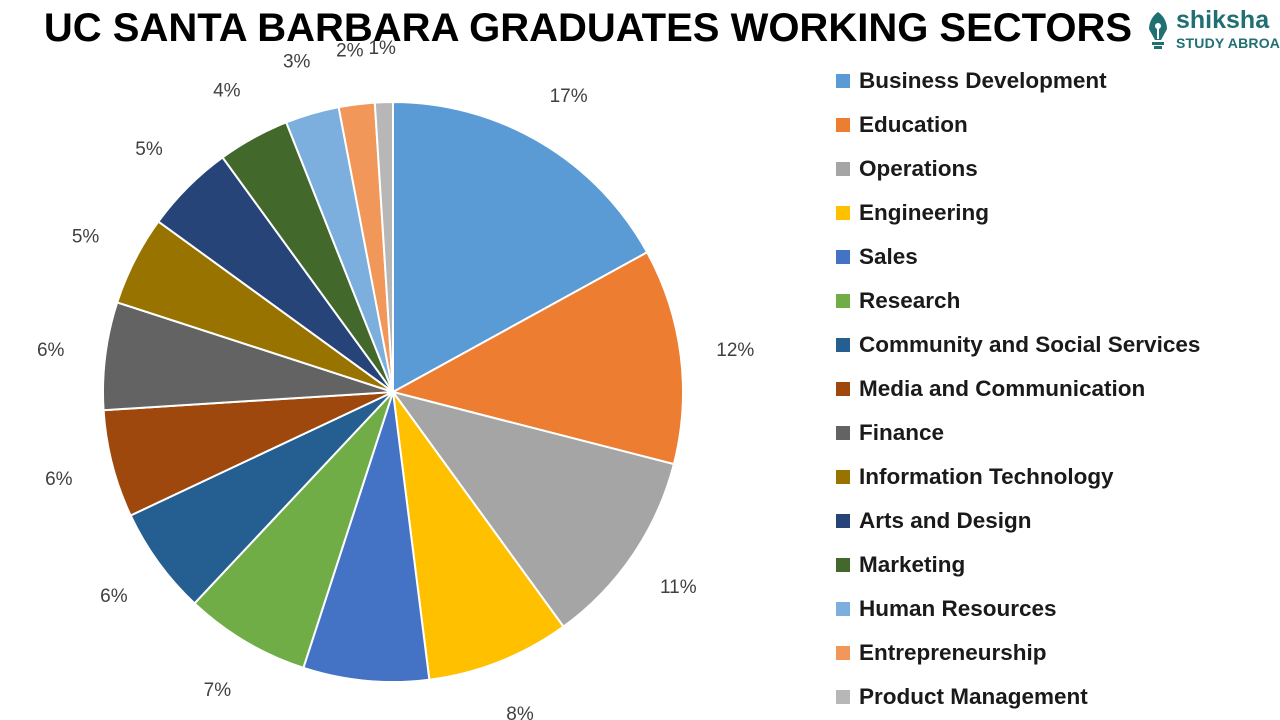 The image size is (1280, 720). What do you see at coordinates (1158, 30) in the screenshot?
I see `pen-nib-icon` at bounding box center [1158, 30].